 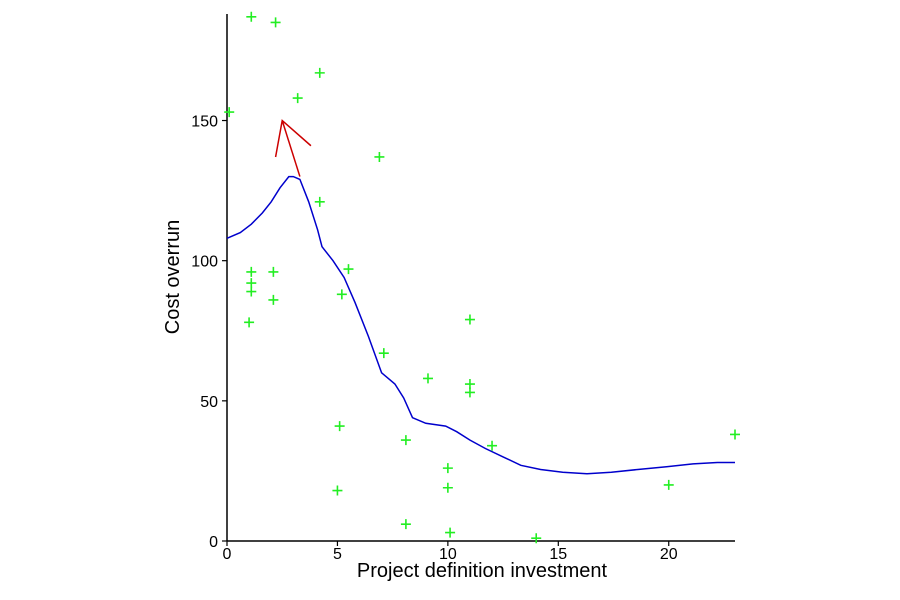 What do you see at coordinates (227, 554) in the screenshot?
I see `x-tick-label: 0` at bounding box center [227, 554].